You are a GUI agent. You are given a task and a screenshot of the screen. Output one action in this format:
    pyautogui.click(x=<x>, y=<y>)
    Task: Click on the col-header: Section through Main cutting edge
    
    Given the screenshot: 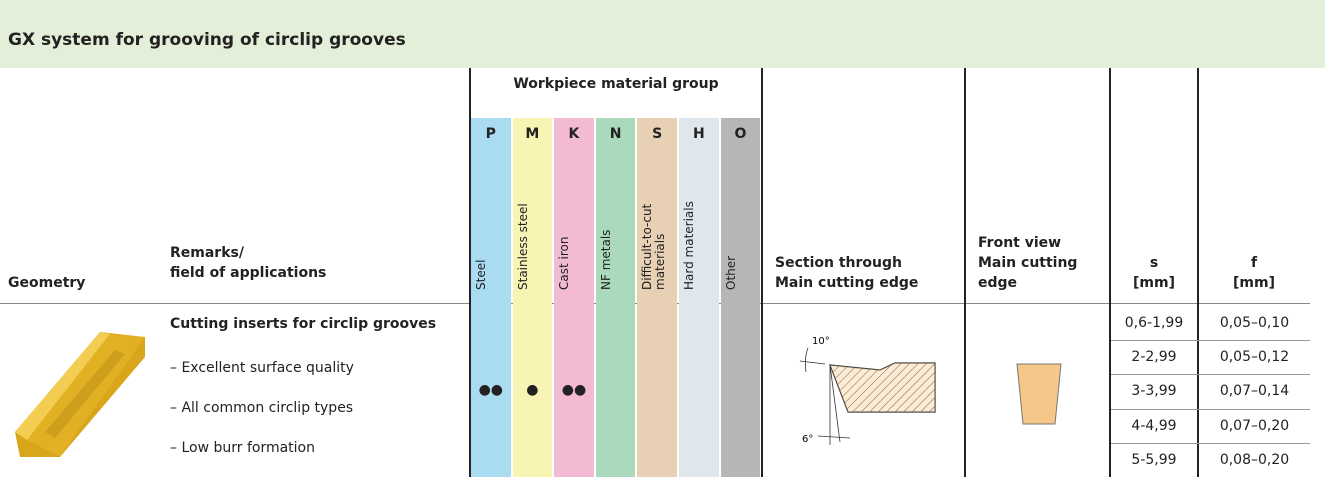 What is the action you would take?
    pyautogui.click(x=847, y=273)
    